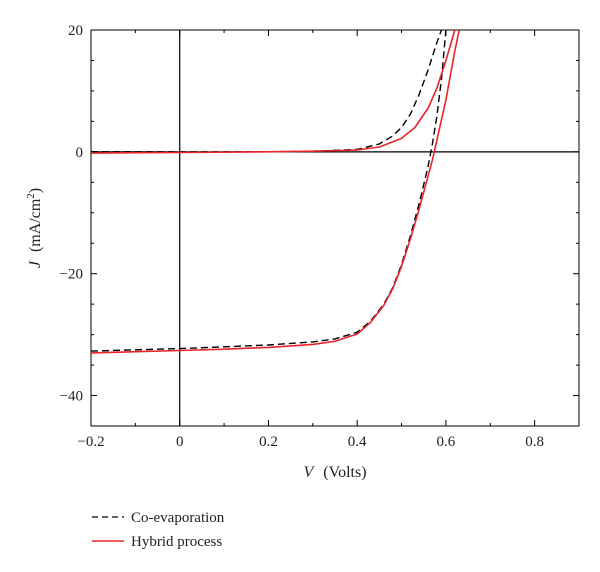 The width and height of the screenshot is (600, 572). I want to click on x-axis-label: V (Volts), so click(334, 472).